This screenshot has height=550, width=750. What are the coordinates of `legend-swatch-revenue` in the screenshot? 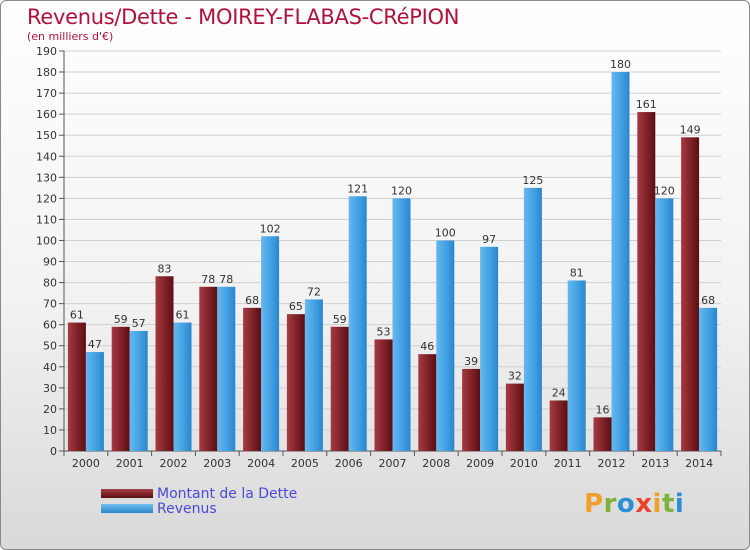 It's located at (127, 508).